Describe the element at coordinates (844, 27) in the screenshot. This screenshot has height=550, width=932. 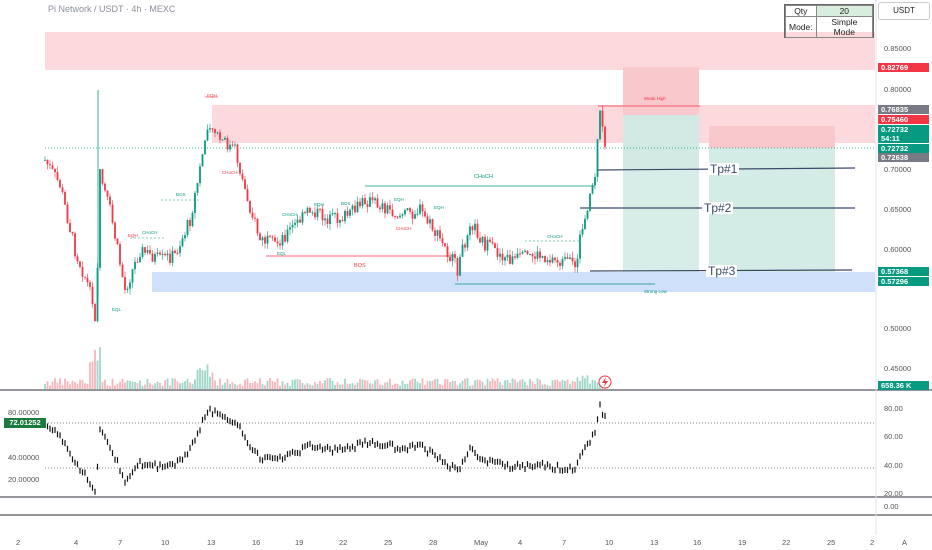
I see `mode-value: Simple Mode` at that location.